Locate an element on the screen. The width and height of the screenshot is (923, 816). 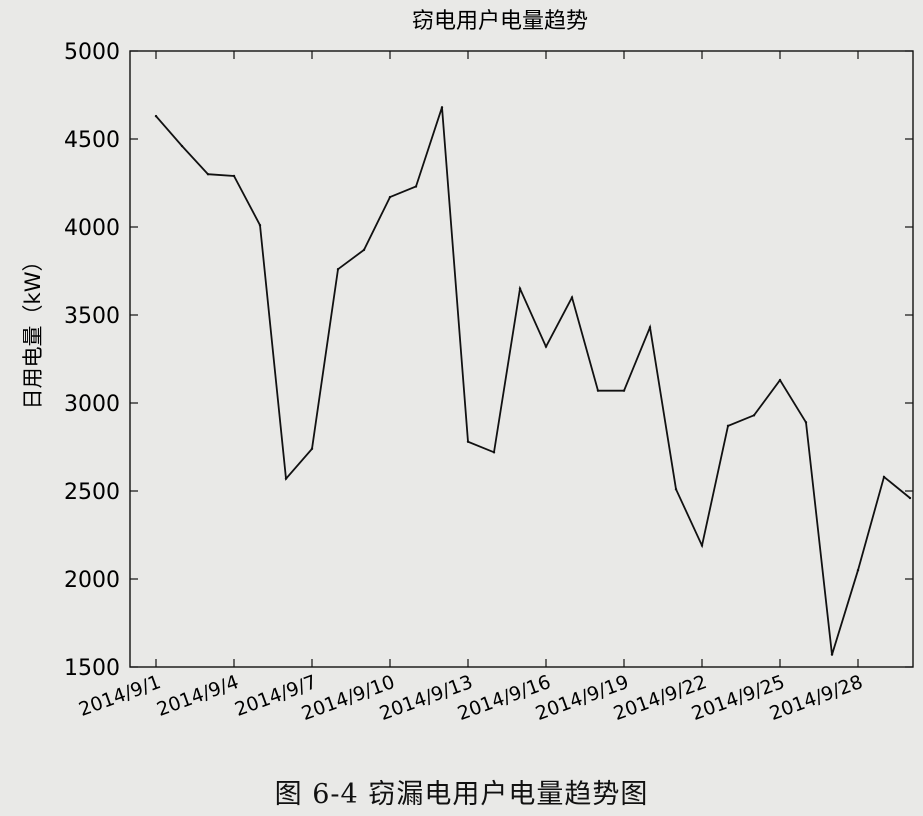
figure-caption: 图 6-4 窃漏电用户电量趋势图 is located at coordinates (461, 794).